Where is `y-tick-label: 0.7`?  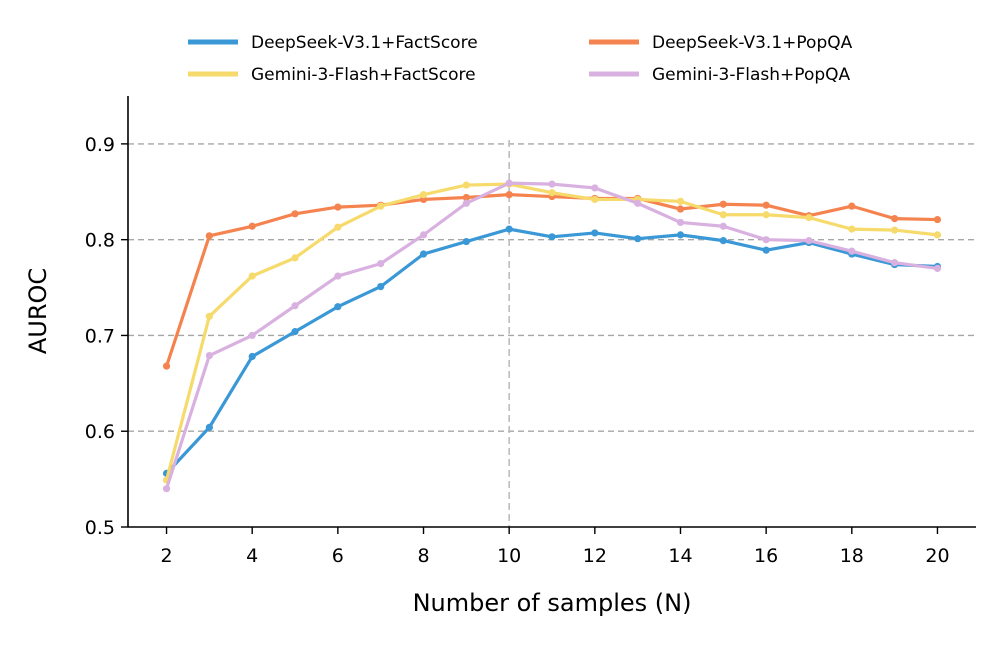
y-tick-label: 0.7 is located at coordinates (100, 336).